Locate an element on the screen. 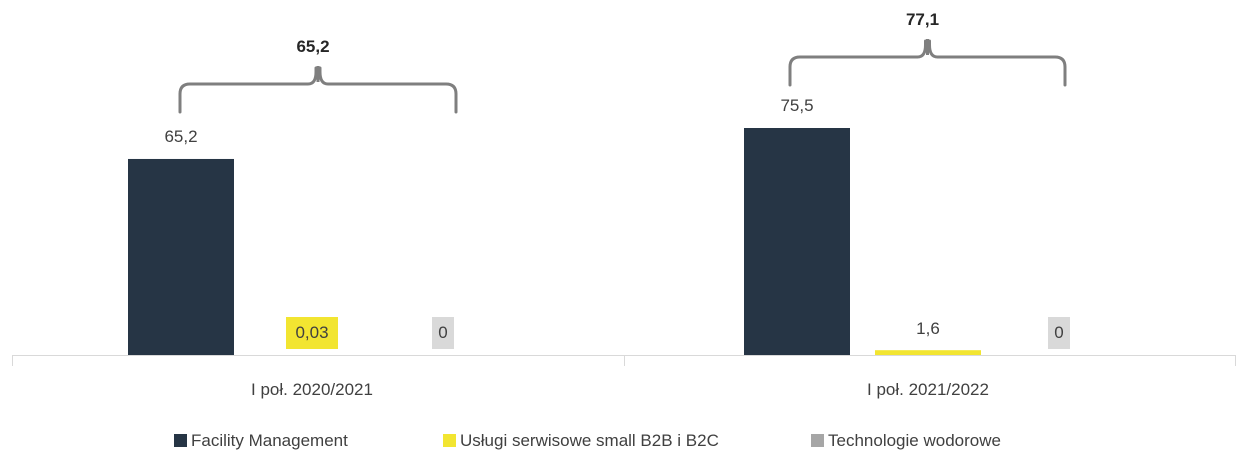 The height and width of the screenshot is (456, 1236). legend-item-technologie-wodorowe: Technologie wodorowe is located at coordinates (906, 440).